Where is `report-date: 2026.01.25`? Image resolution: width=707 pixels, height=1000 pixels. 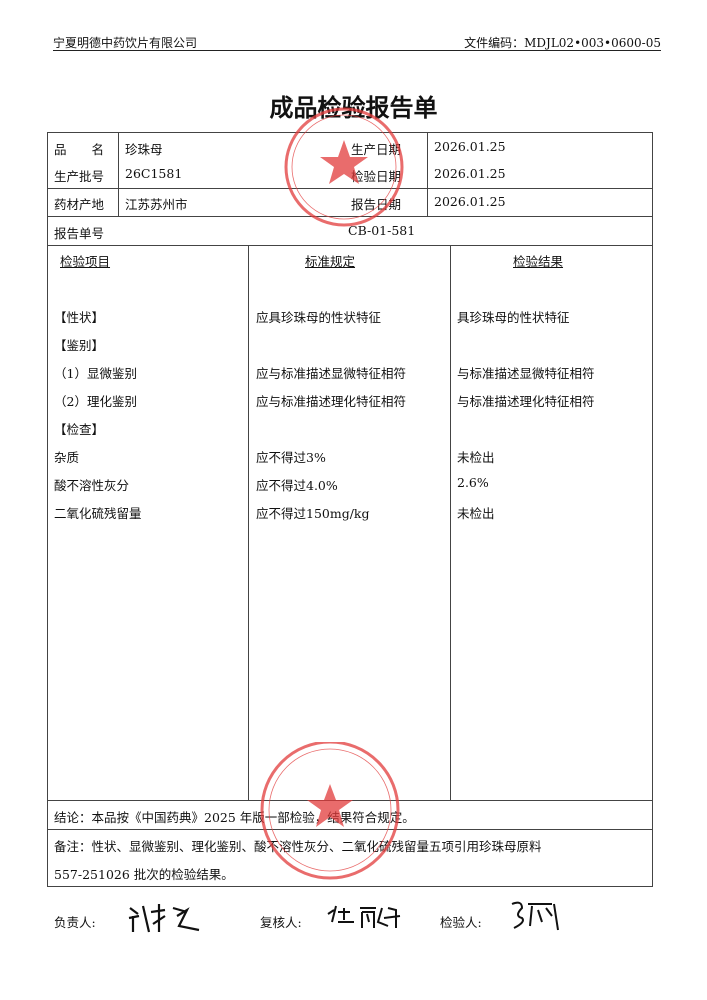 report-date: 2026.01.25 is located at coordinates (470, 201).